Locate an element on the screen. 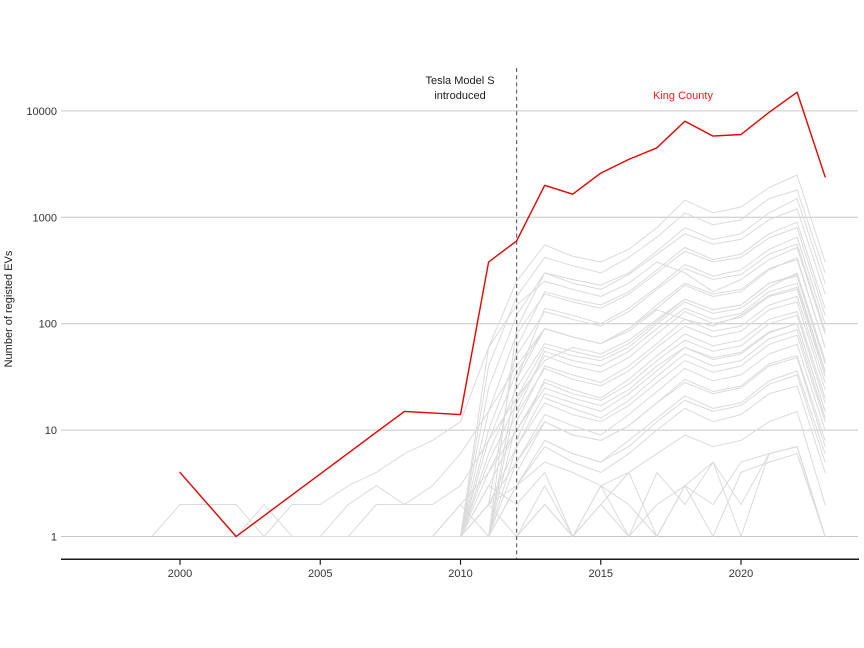 This screenshot has height=648, width=864. x-tick-label: 2000 is located at coordinates (180, 574).